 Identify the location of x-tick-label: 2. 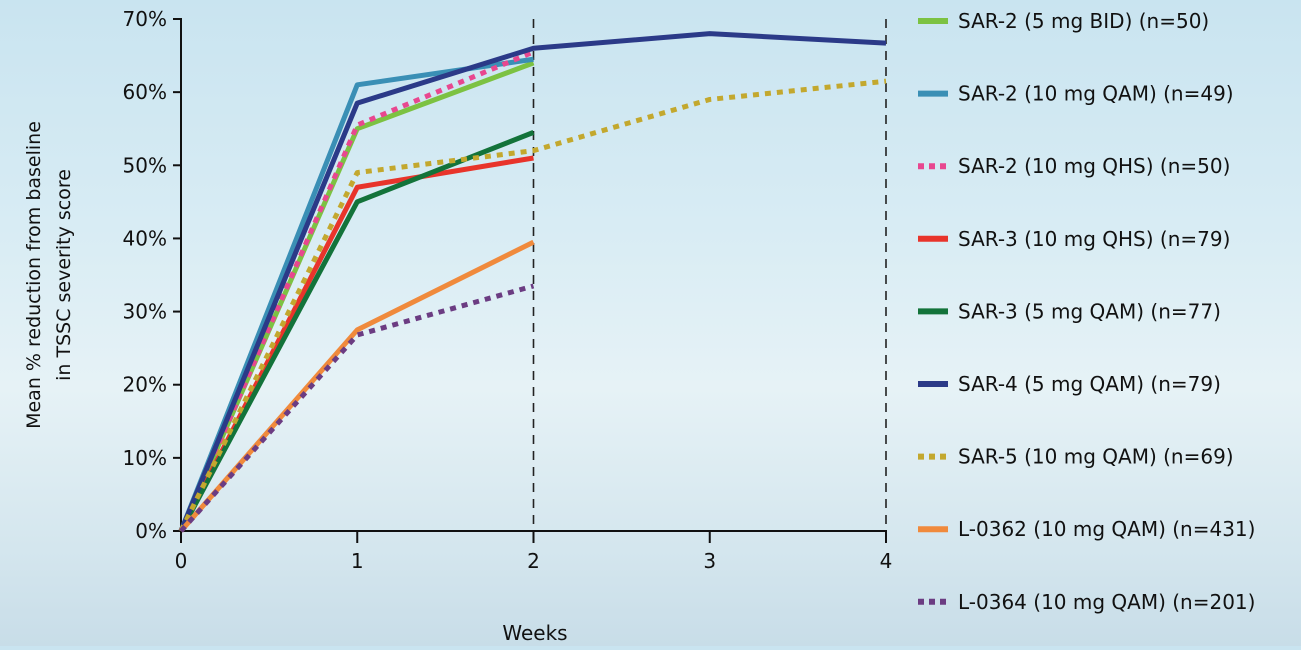
(533, 561).